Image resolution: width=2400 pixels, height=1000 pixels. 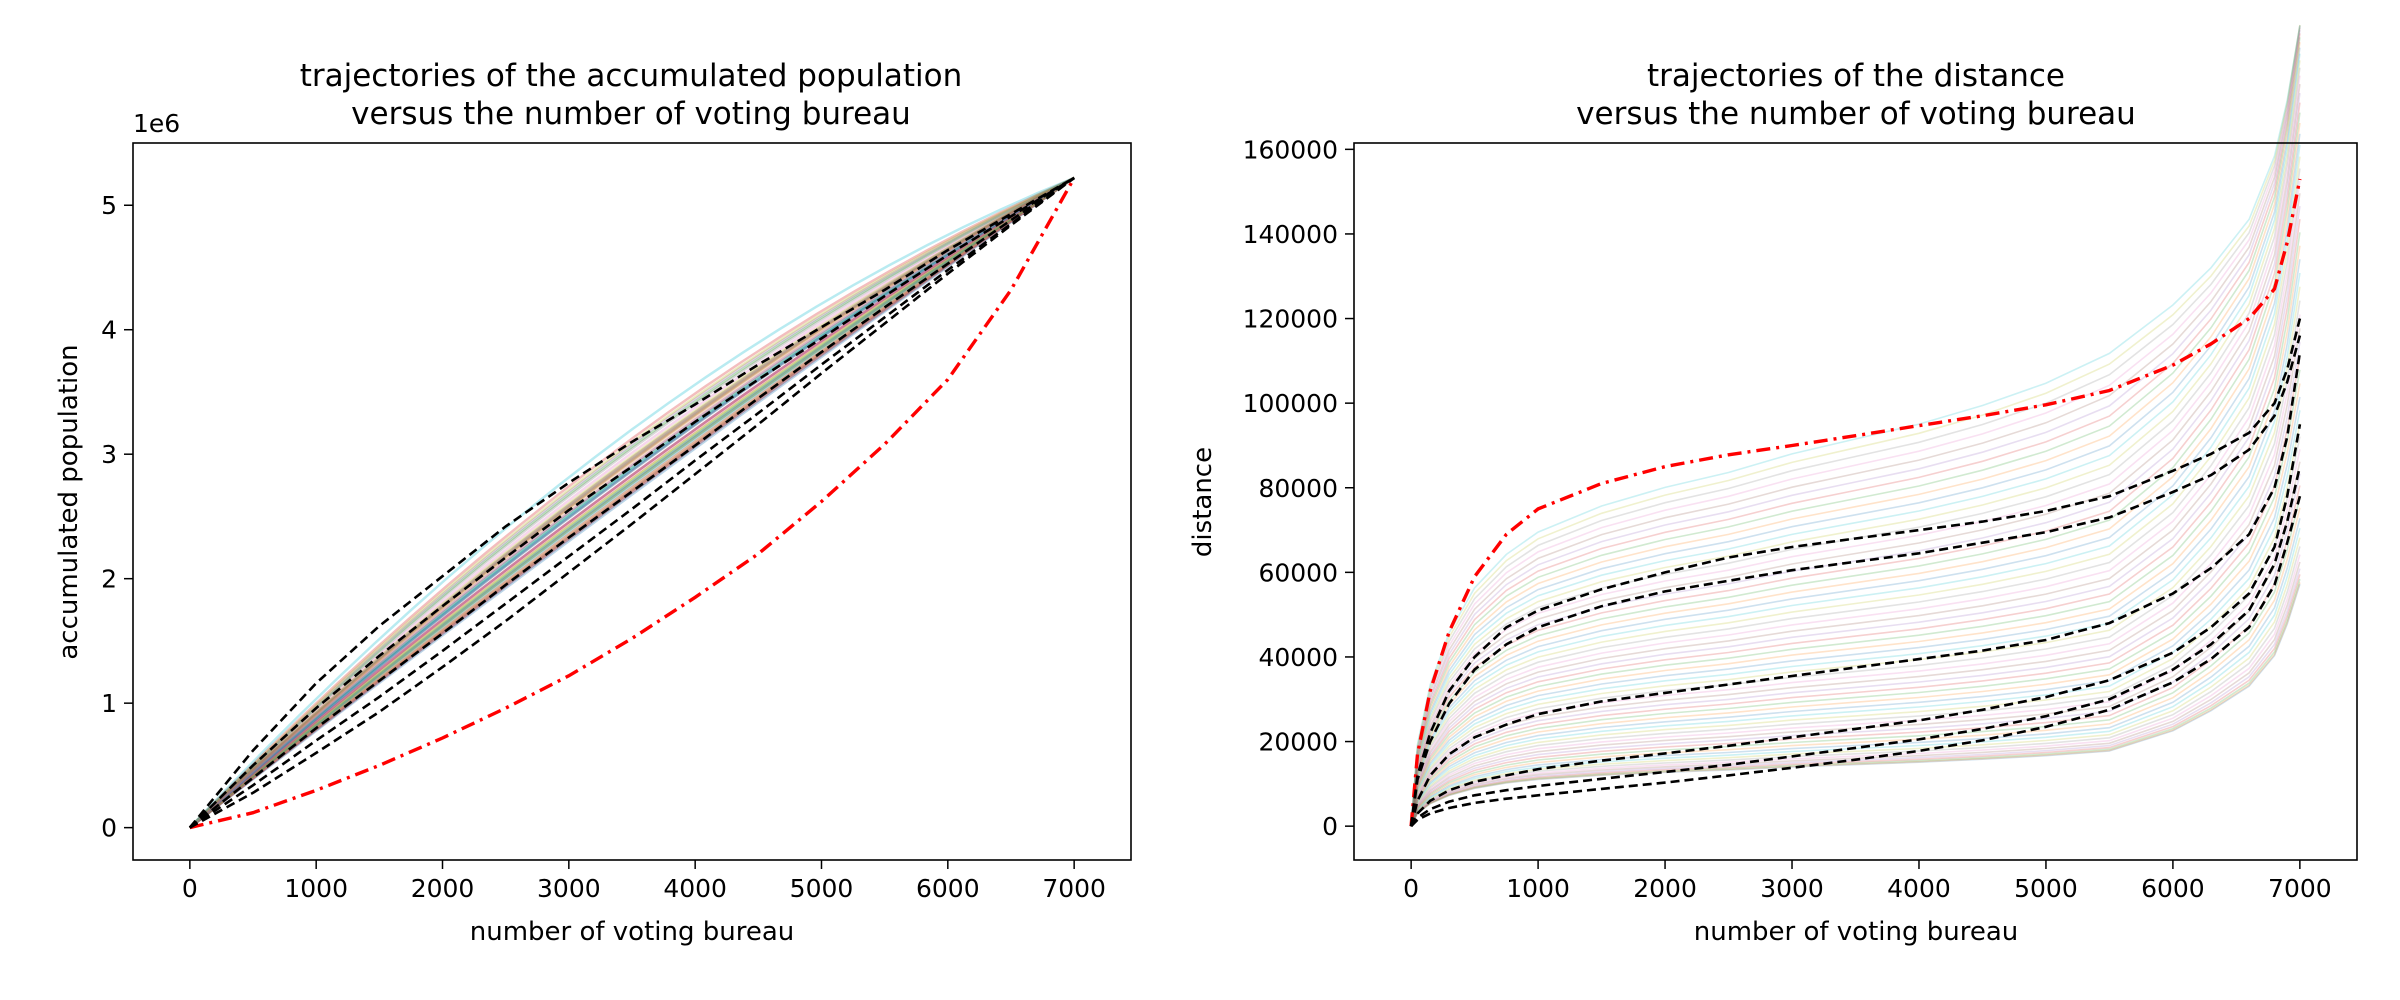 I want to click on chart-title-line-1: trajectories of the distance, so click(x=1856, y=76).